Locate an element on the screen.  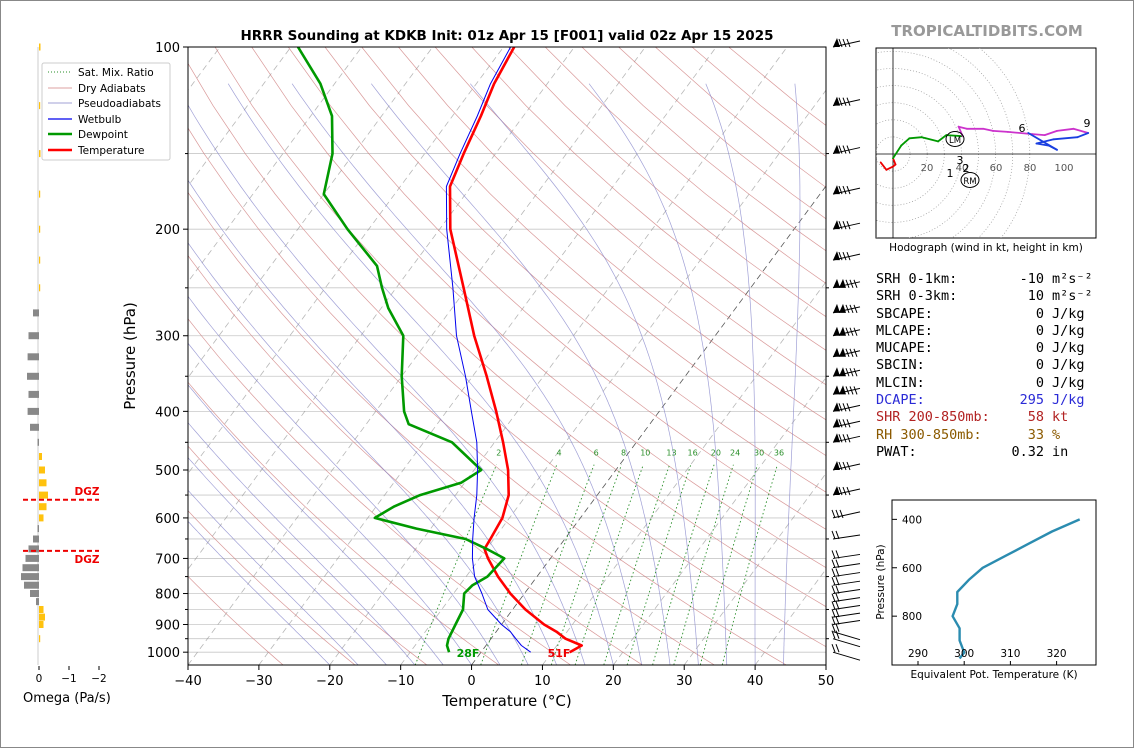
y-tick-label: 500 is located at coordinates (167, 471).